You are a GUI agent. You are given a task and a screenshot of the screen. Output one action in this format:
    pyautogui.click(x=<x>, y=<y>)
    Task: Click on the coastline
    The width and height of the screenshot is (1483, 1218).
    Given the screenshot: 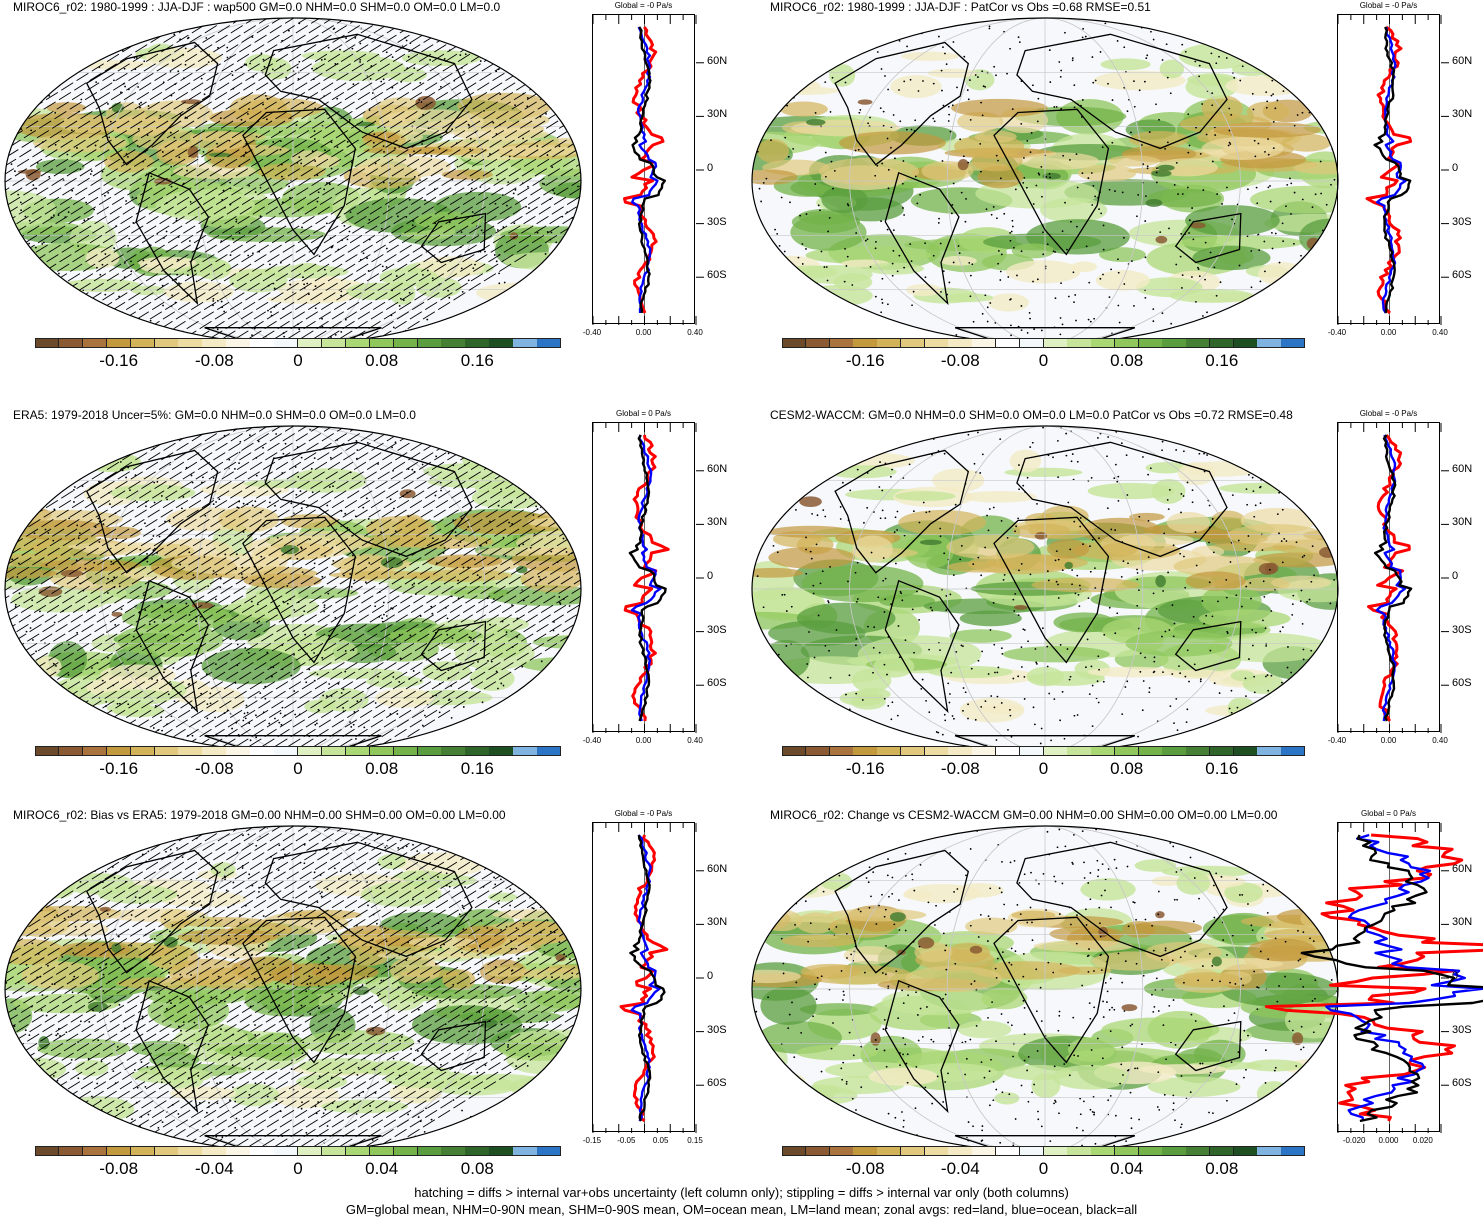 What is the action you would take?
    pyautogui.click(x=1208, y=238)
    